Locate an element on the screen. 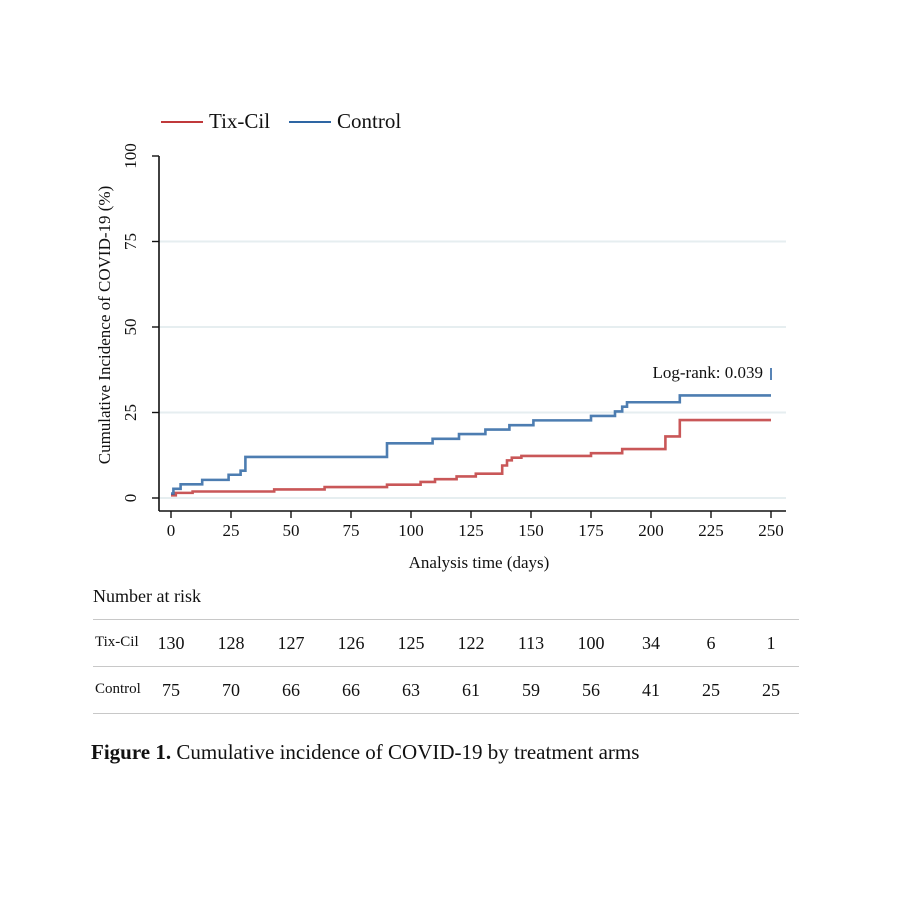 This screenshot has height=900, width=900. risk-value: 122 is located at coordinates (471, 643).